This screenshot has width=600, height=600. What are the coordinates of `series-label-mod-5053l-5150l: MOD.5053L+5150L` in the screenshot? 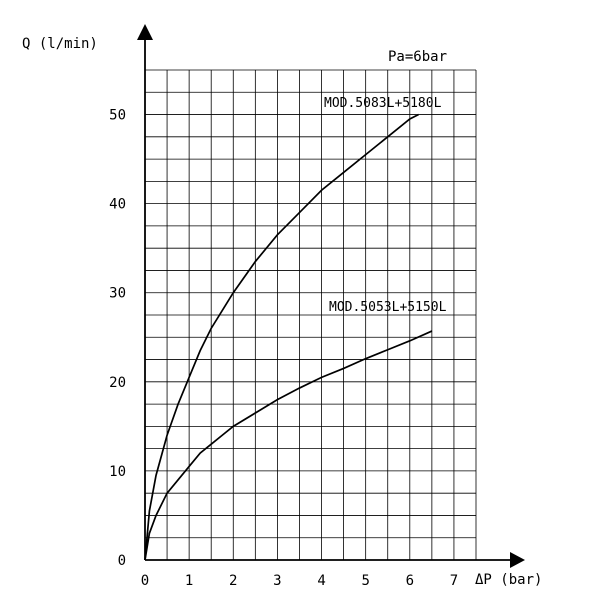 It's located at (388, 307).